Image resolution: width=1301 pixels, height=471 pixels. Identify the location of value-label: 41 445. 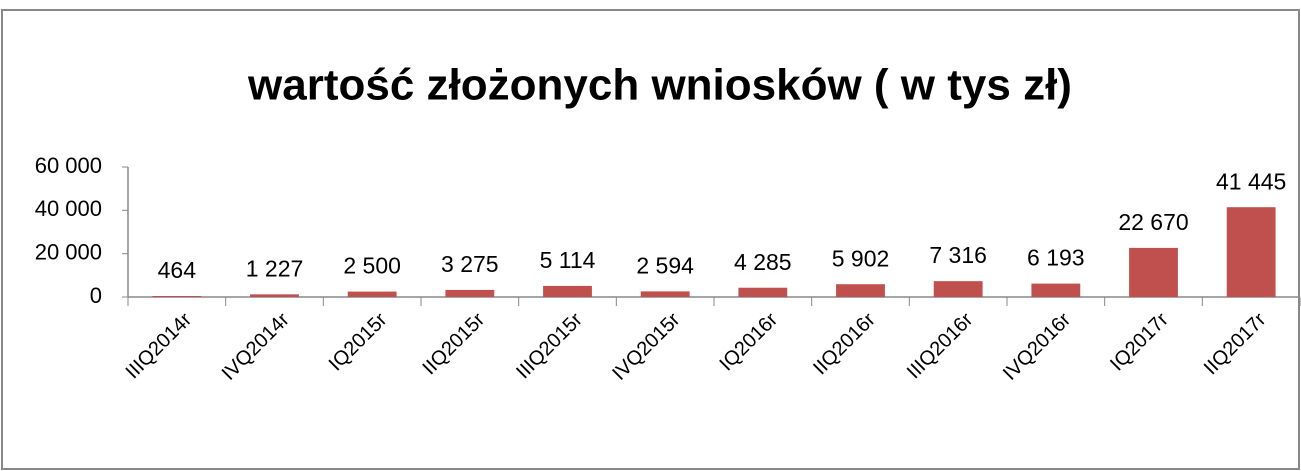
(1251, 181).